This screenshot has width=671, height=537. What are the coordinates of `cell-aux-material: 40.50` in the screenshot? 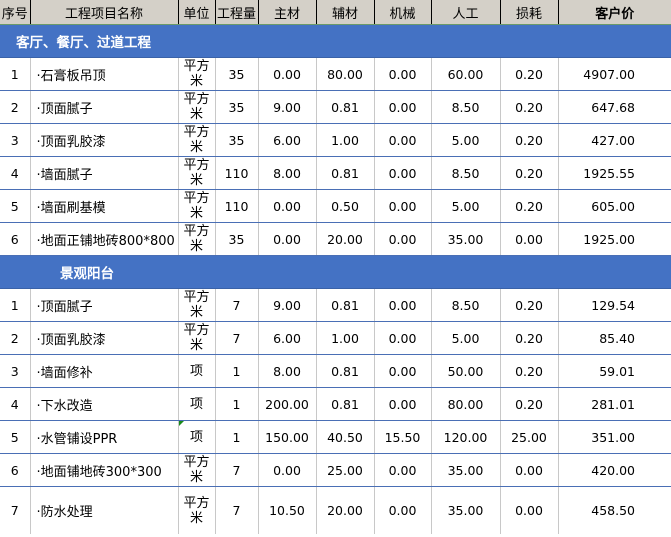 It's located at (345, 437).